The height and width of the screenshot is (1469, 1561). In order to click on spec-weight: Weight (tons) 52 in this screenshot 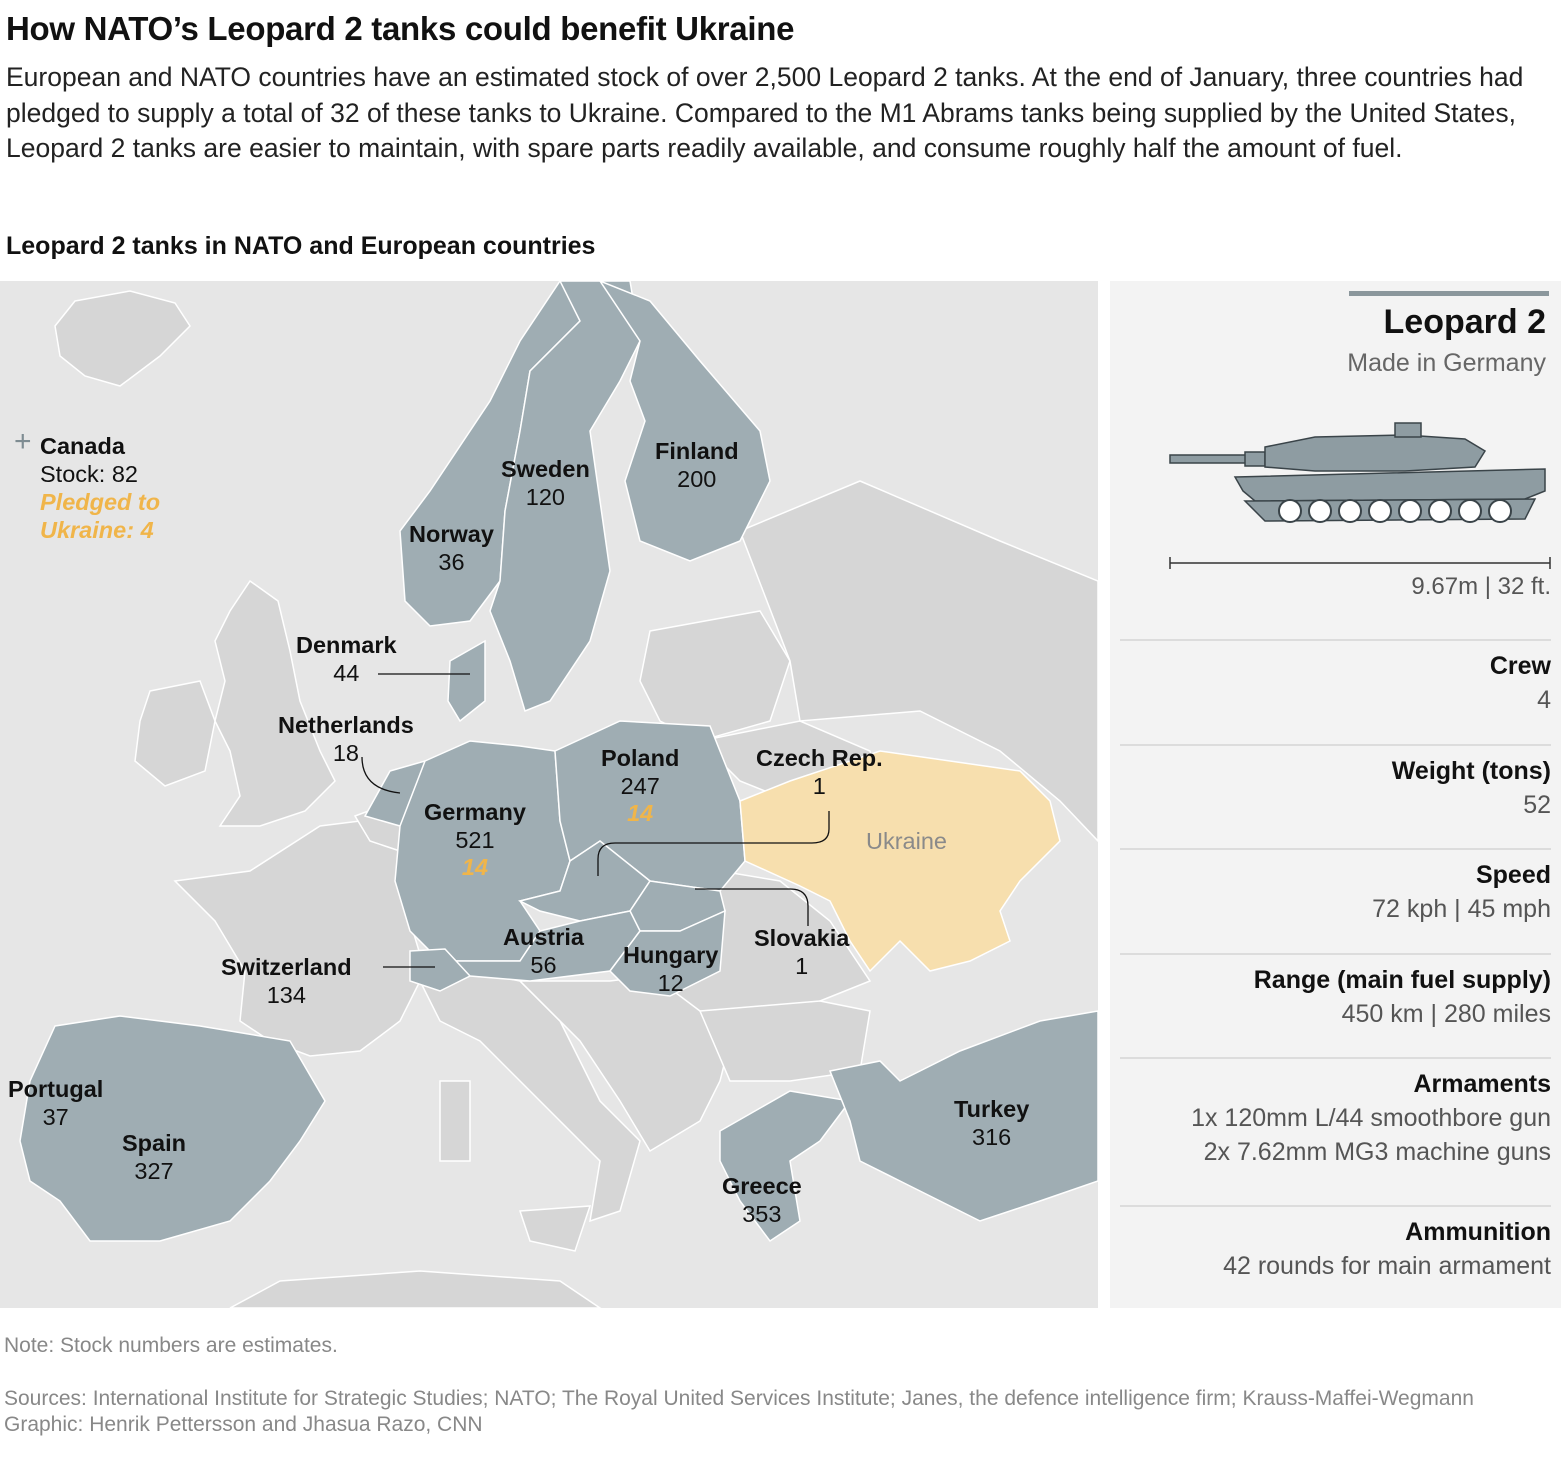, I will do `click(1335, 783)`.